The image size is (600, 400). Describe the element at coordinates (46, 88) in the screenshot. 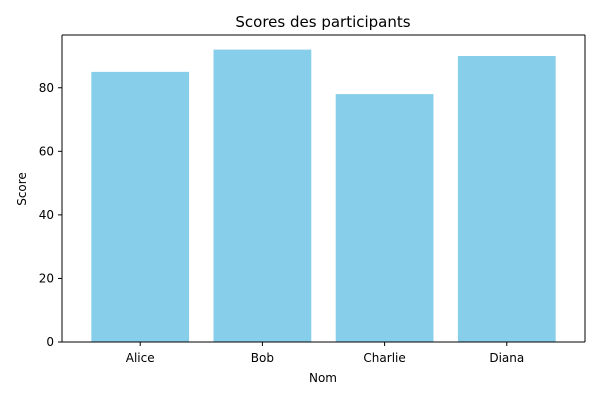

I see `y-tick-label: 80` at that location.